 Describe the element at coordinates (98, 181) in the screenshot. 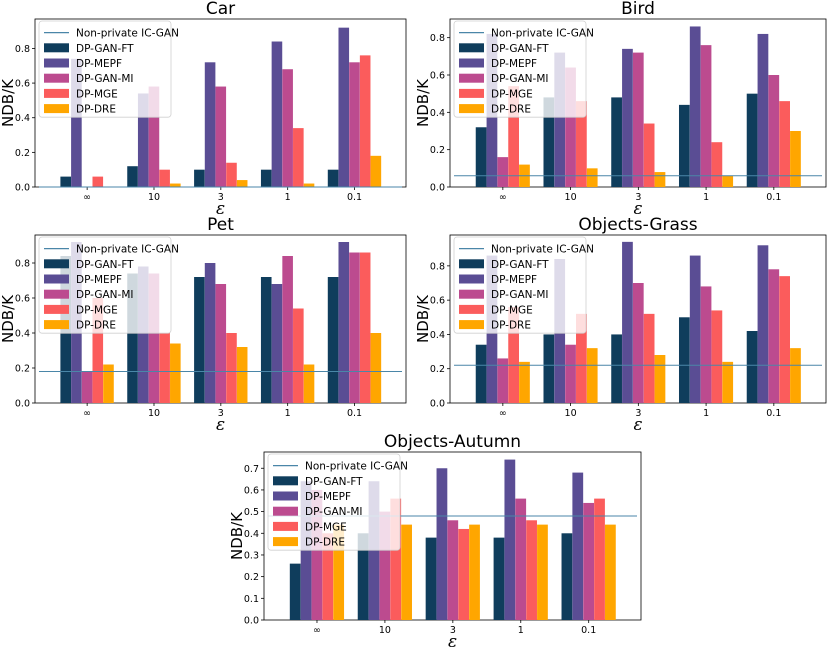

I see `bar-dp-mge-inf` at that location.